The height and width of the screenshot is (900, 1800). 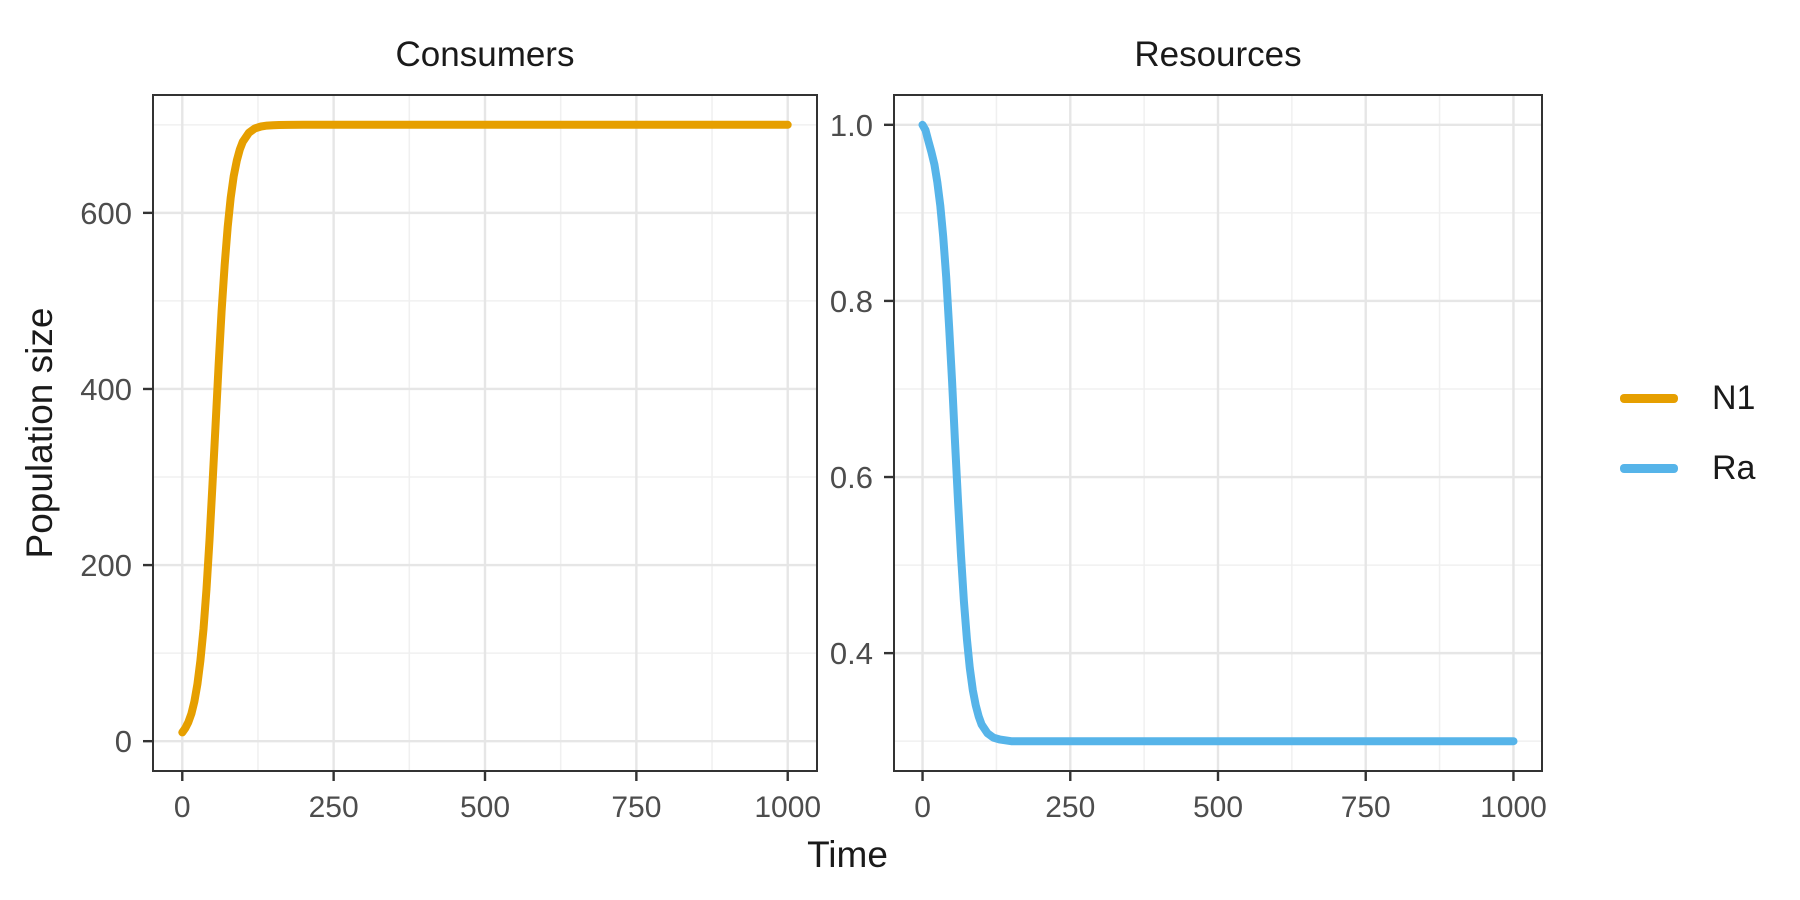 I want to click on x-axis-title: Time, so click(x=847, y=854).